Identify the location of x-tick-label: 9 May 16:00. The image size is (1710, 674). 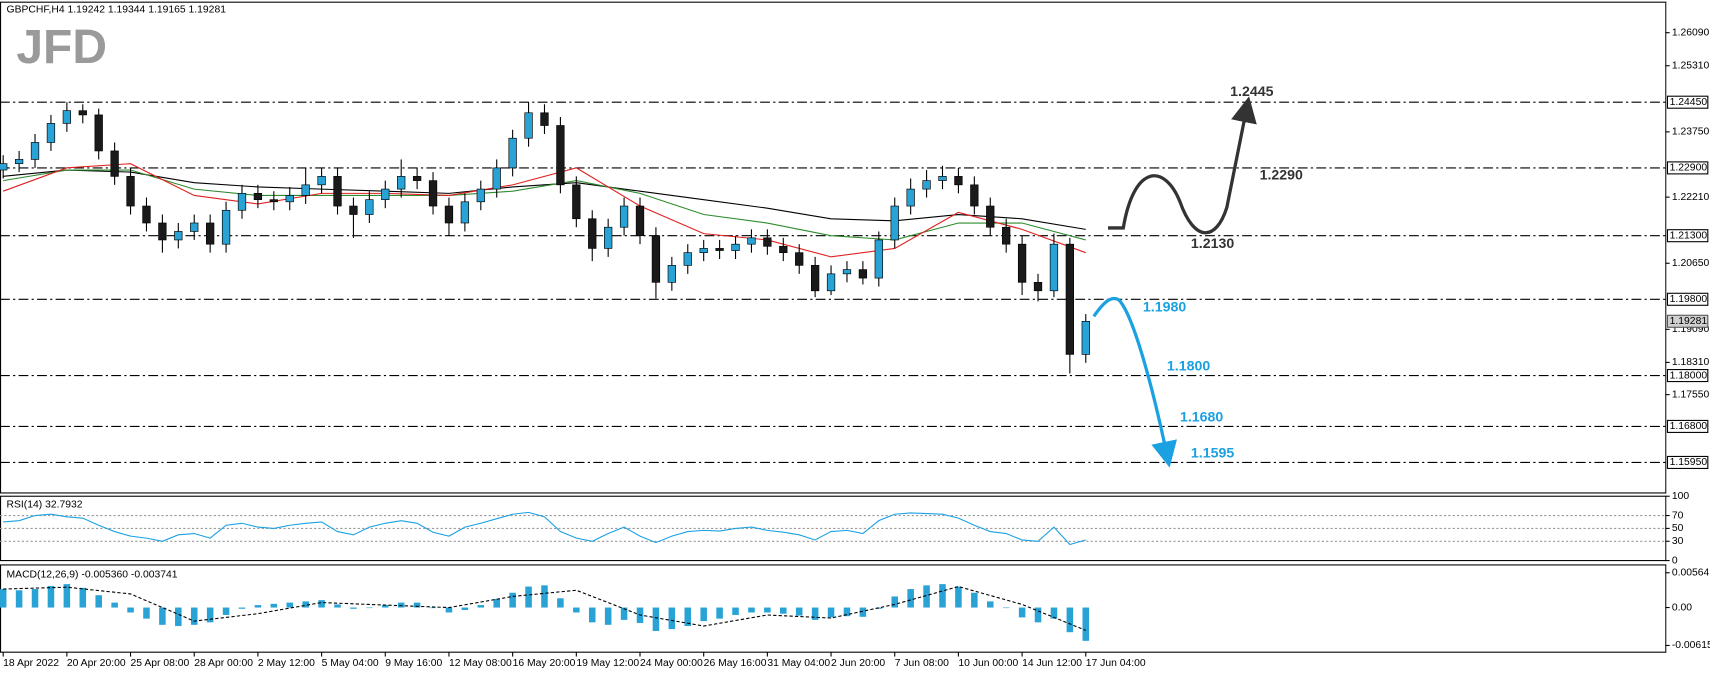
(413, 663).